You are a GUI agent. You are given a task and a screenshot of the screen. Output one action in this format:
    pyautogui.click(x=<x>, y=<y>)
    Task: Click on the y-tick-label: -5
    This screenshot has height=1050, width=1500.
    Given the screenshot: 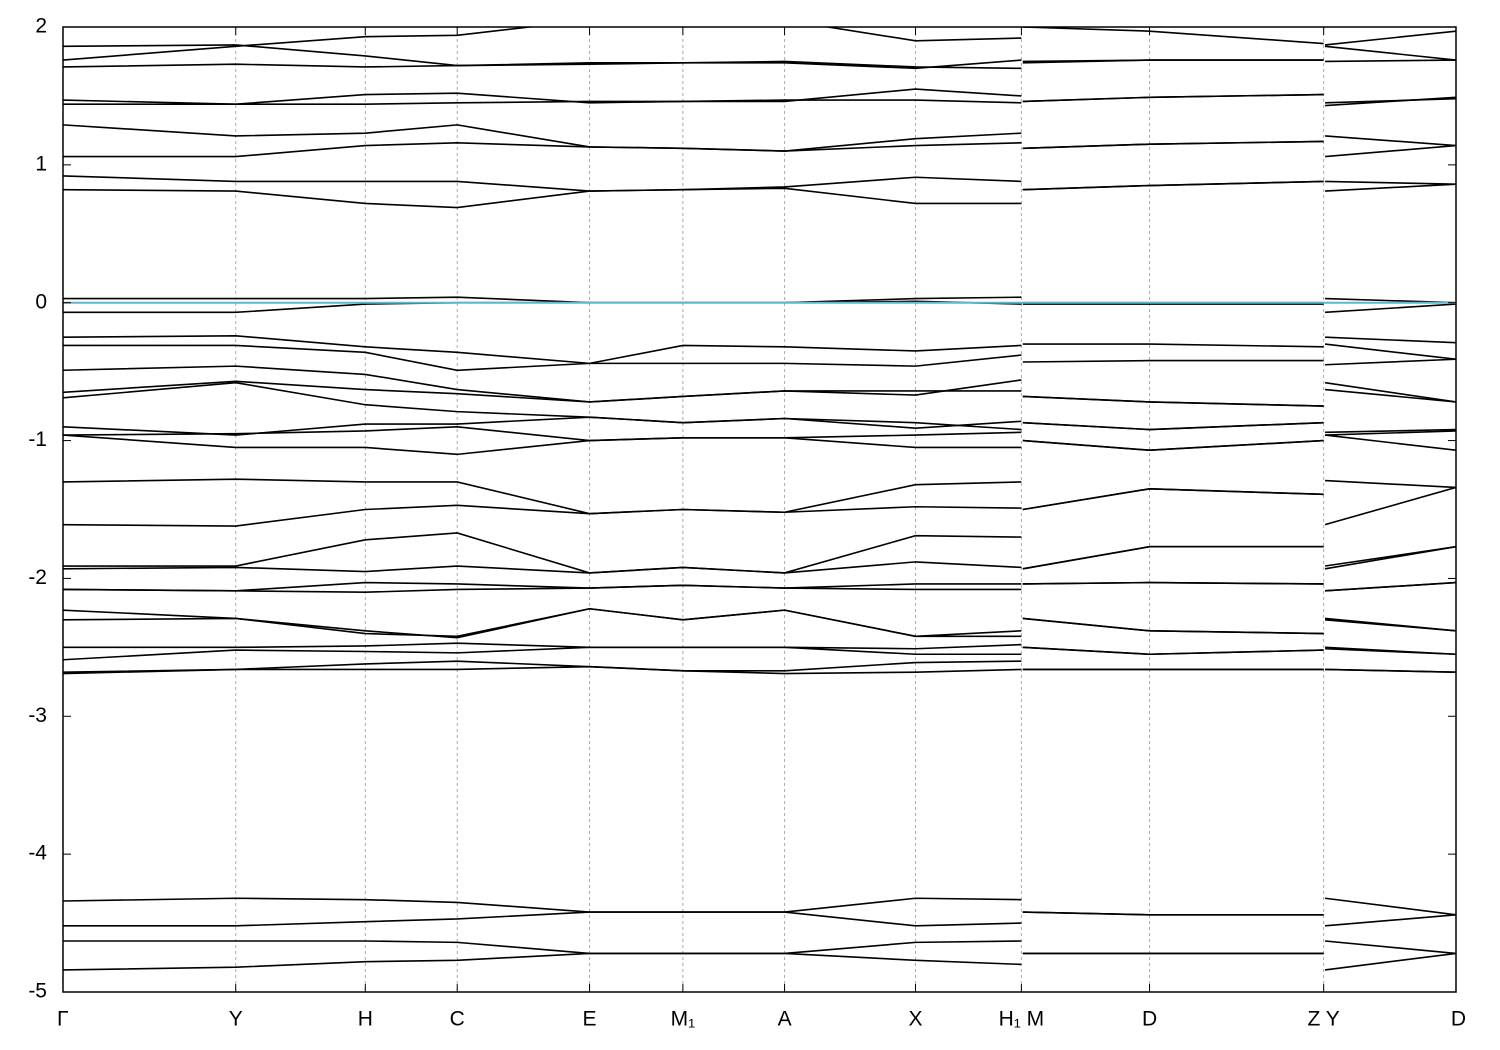 What is the action you would take?
    pyautogui.click(x=37, y=991)
    